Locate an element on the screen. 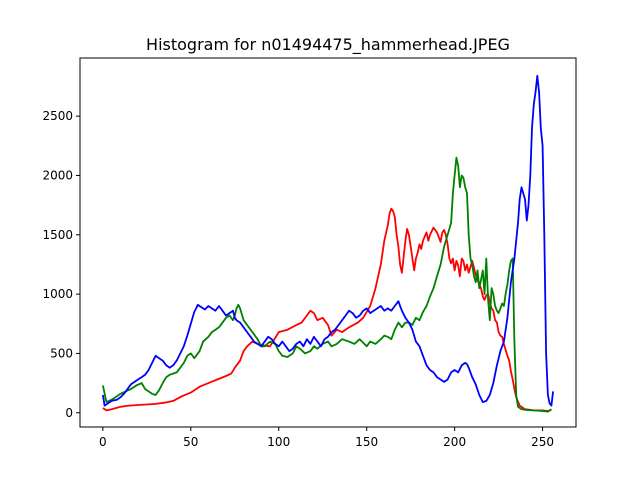  y-tick-label: 0 is located at coordinates (69, 413).